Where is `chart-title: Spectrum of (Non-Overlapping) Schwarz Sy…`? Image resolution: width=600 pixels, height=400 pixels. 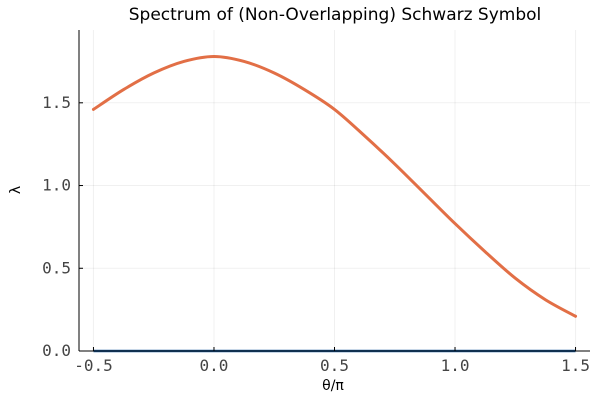
chart-title: Spectrum of (Non-Overlapping) Schwarz Sy… is located at coordinates (335, 15).